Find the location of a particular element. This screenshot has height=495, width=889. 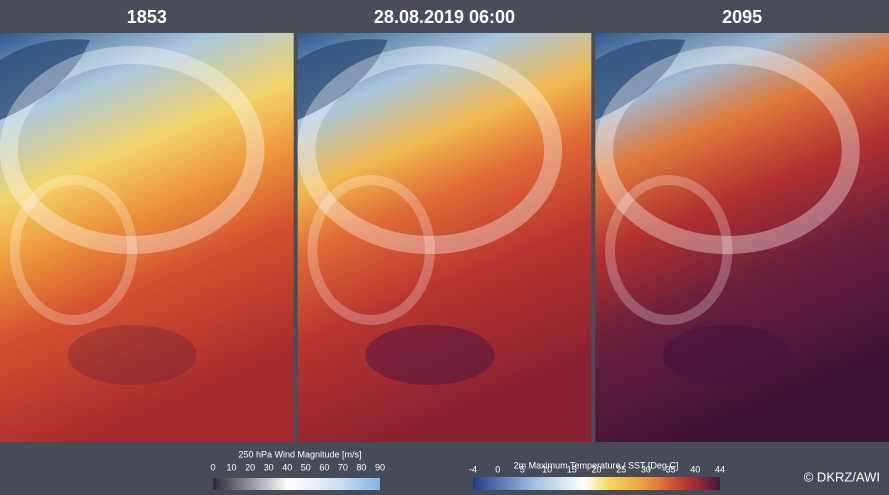

legend-bar is located at coordinates (444, 468).